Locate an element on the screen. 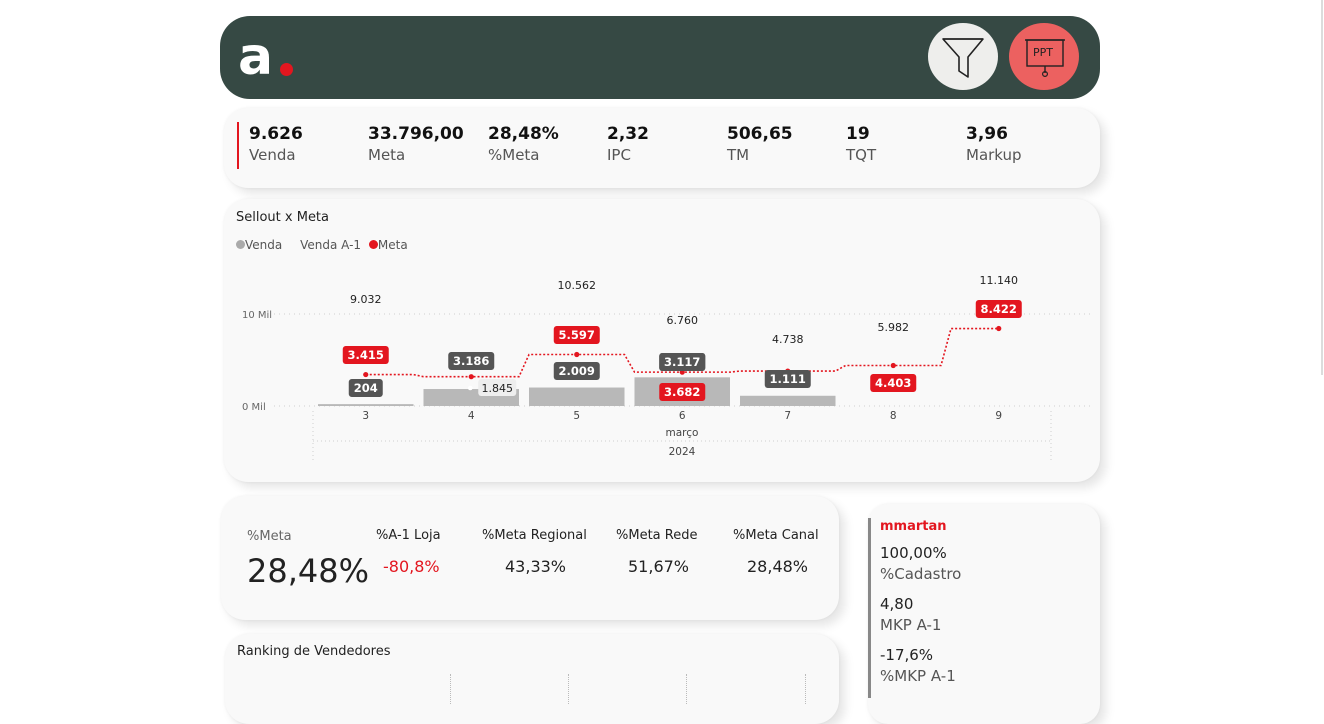 This screenshot has width=1324, height=724. venda-data-label: 204 is located at coordinates (366, 388).